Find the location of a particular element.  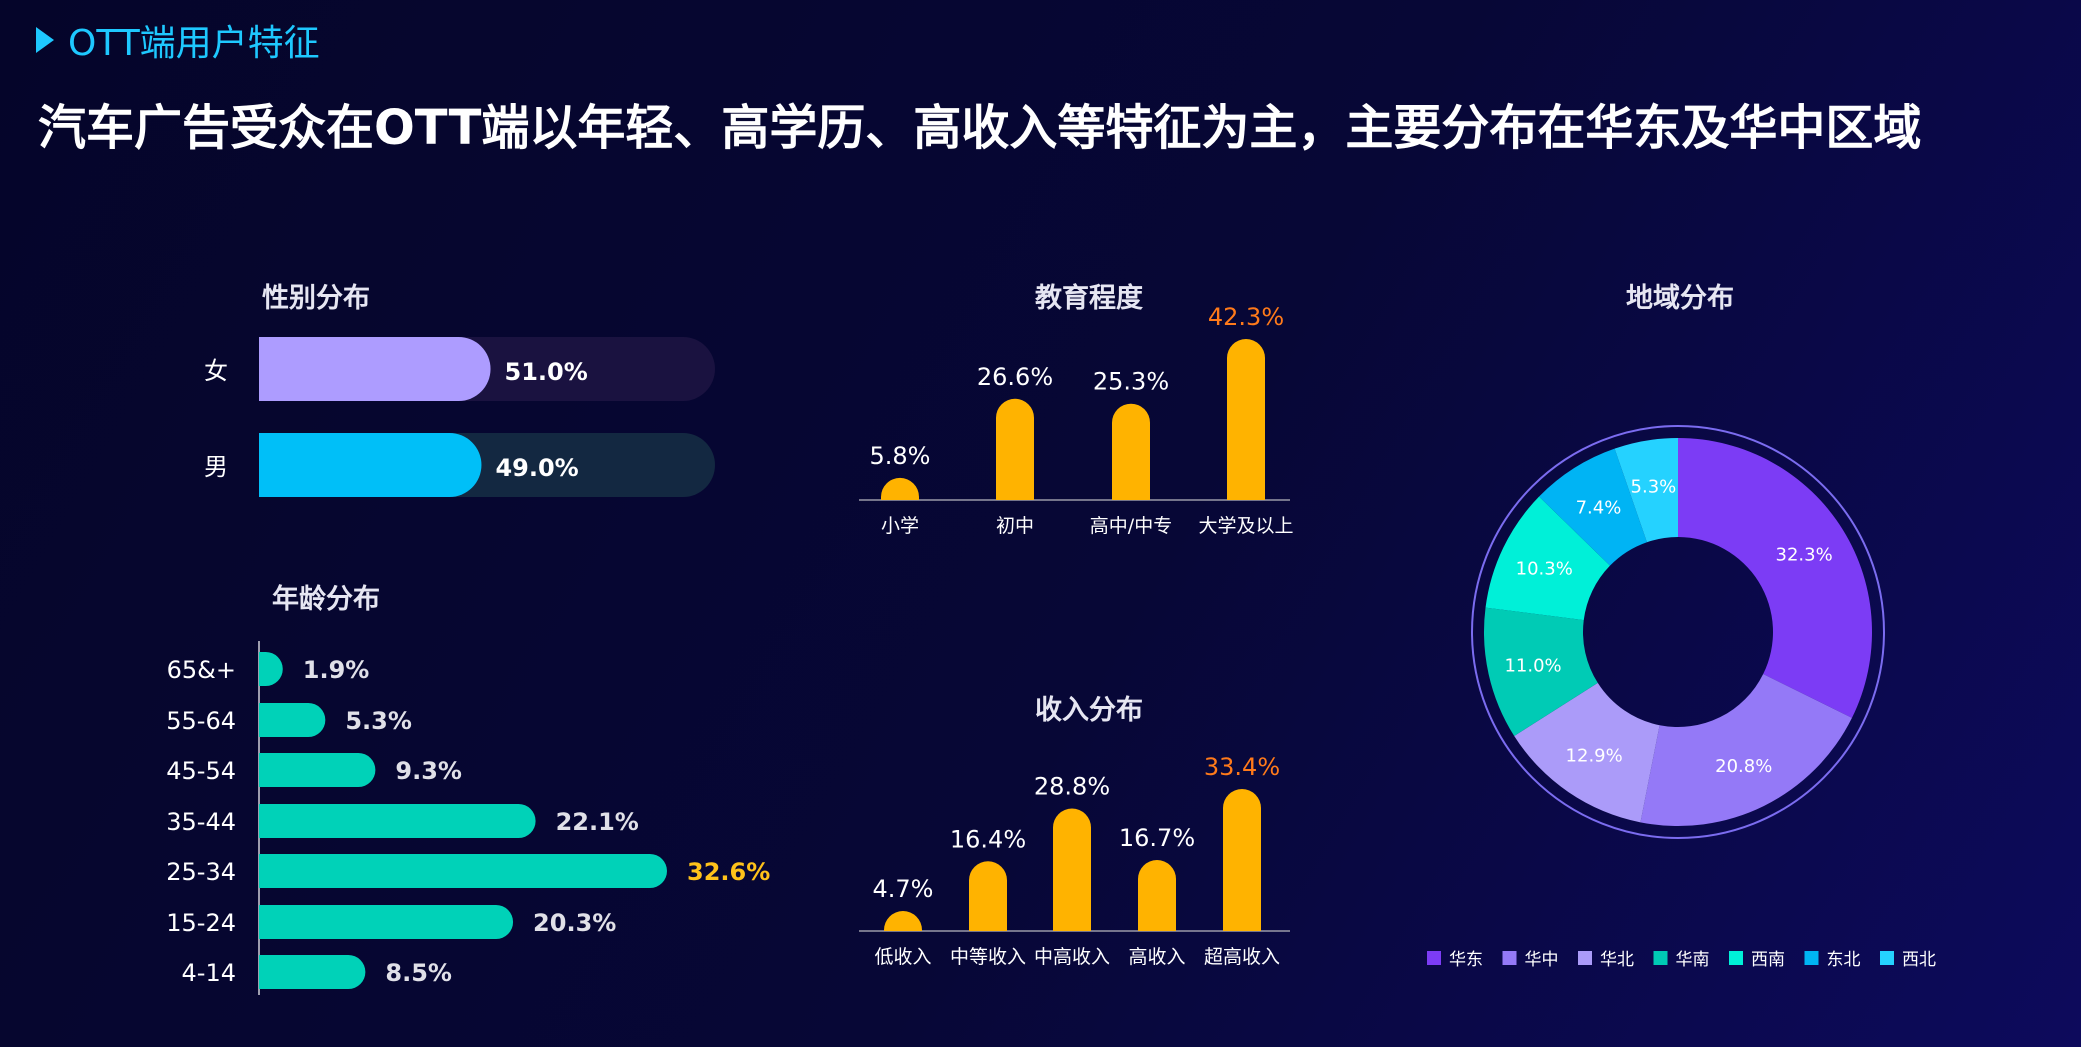

age-category-label-4: 25-34 is located at coordinates (201, 872).